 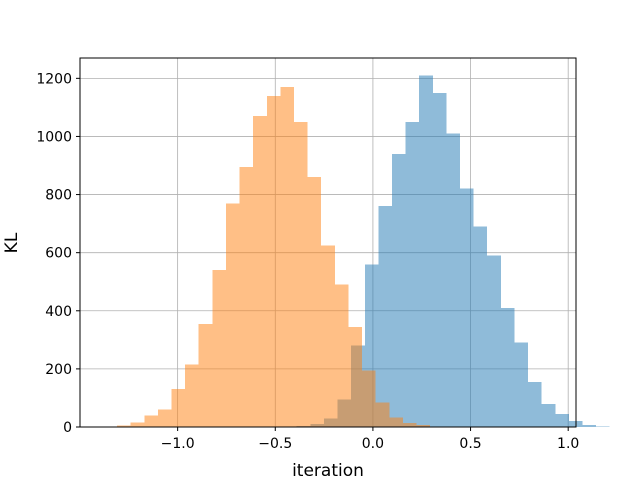 I want to click on y-axis-label: KL, so click(x=12, y=242).